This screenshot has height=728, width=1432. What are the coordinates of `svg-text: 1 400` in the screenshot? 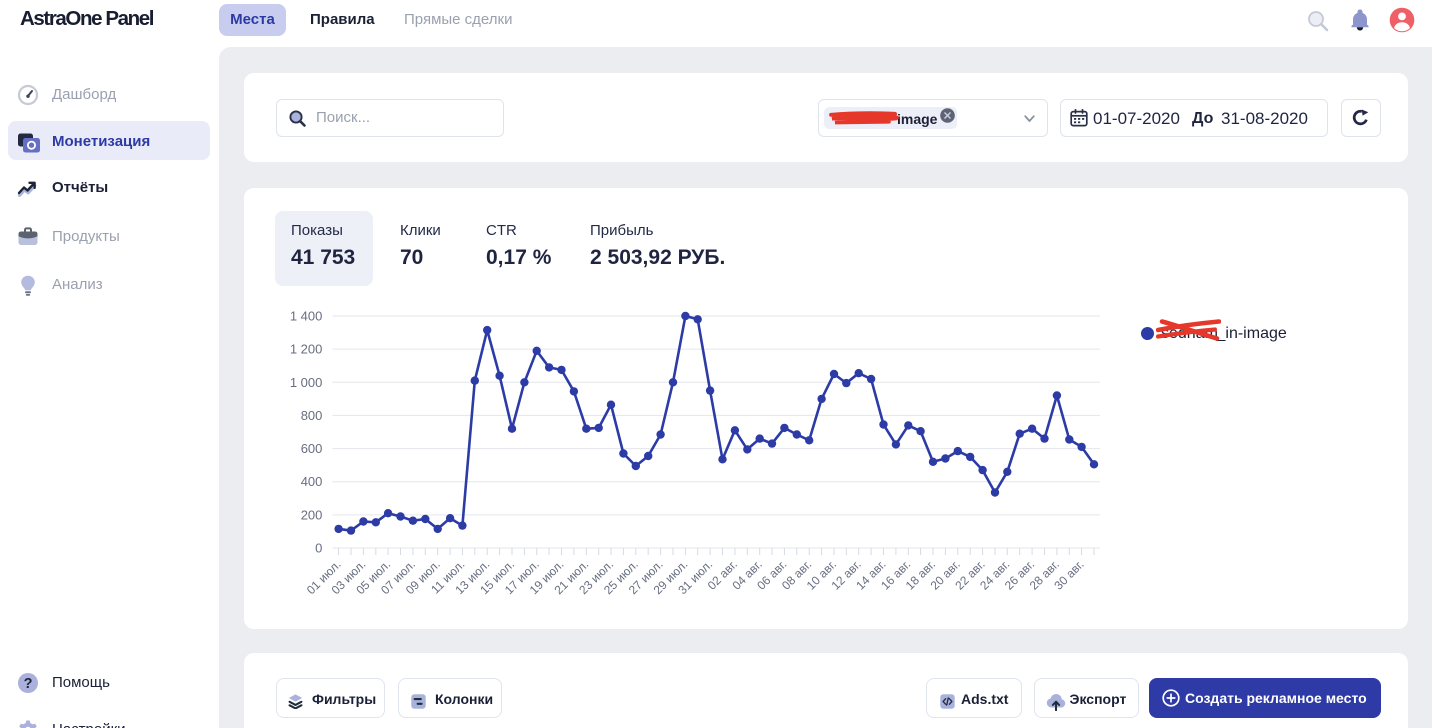 It's located at (306, 315).